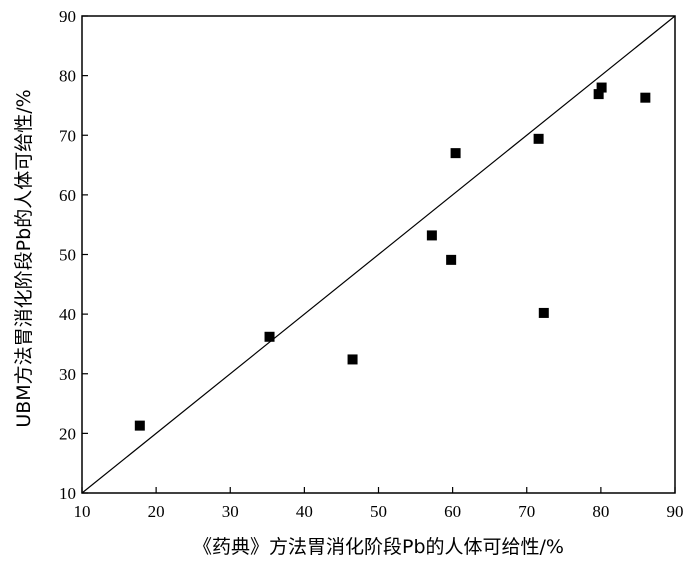 Image resolution: width=700 pixels, height=564 pixels. Describe the element at coordinates (67, 433) in the screenshot. I see `y-tick-label: 20` at that location.